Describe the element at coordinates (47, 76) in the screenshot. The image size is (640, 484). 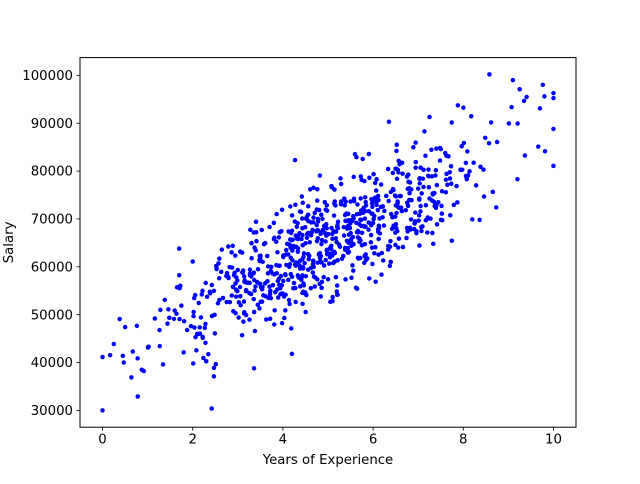
I see `y-tick-label: 100000` at that location.